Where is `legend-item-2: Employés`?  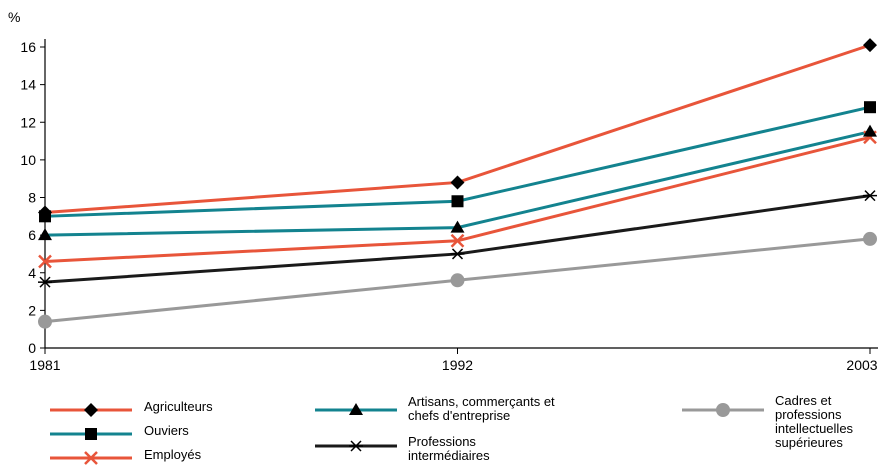 legend-item-2: Employés is located at coordinates (171, 458).